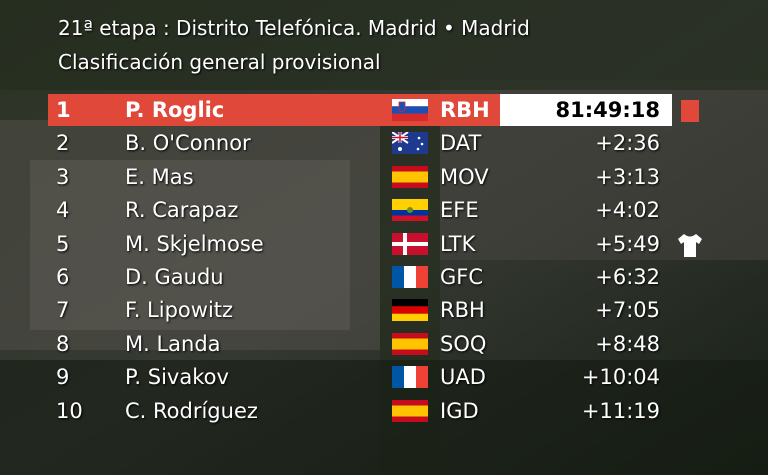 The image size is (768, 475). Describe the element at coordinates (459, 410) in the screenshot. I see `team-code: IGD` at that location.